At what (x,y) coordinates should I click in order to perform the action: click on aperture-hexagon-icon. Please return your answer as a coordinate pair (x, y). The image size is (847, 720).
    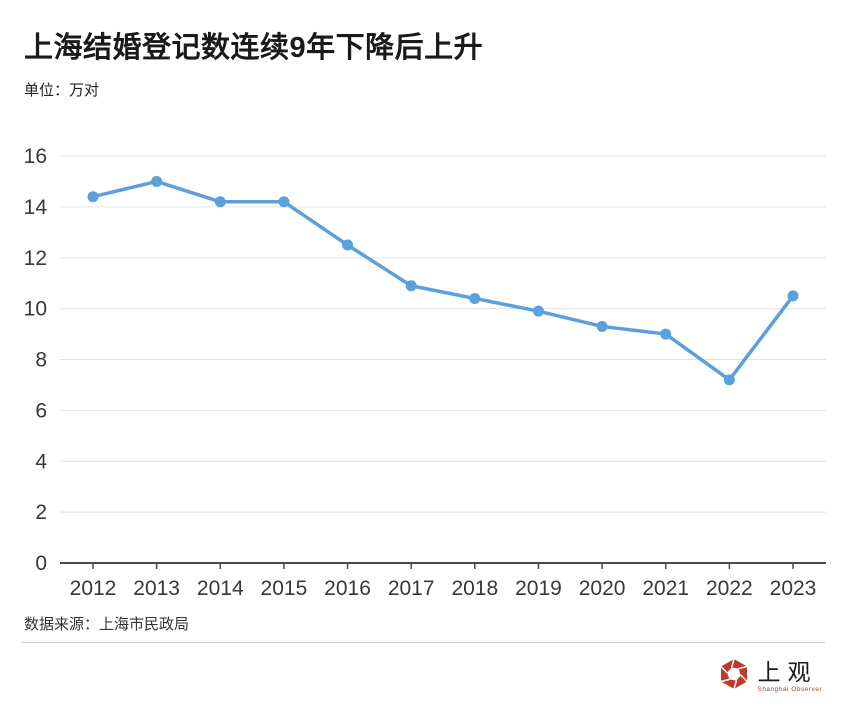
    Looking at the image, I should click on (734, 676).